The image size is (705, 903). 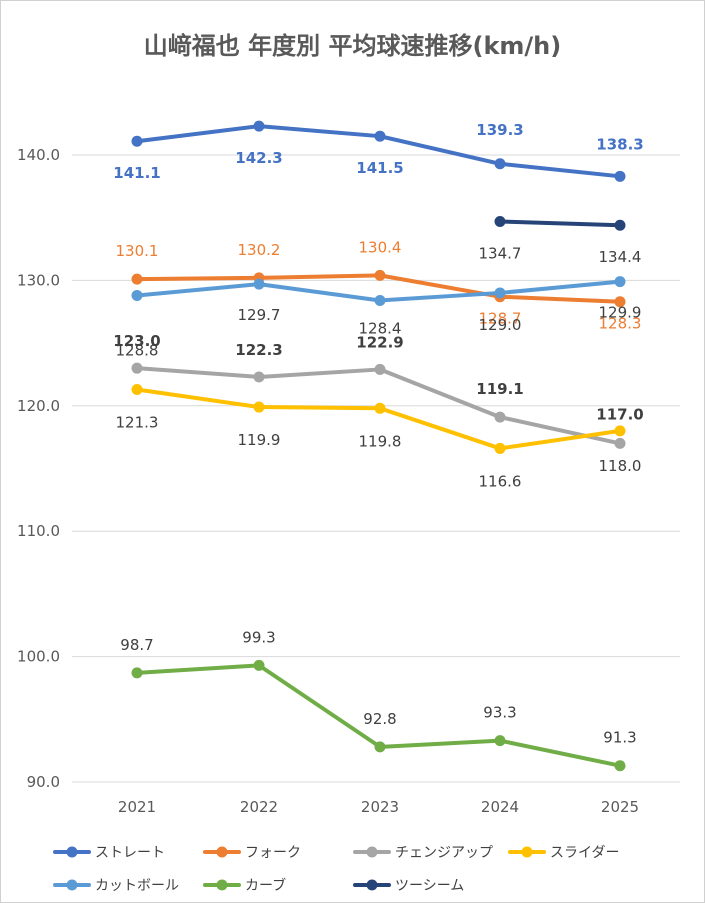 I want to click on y-tick-label: 90.0, so click(x=43, y=782).